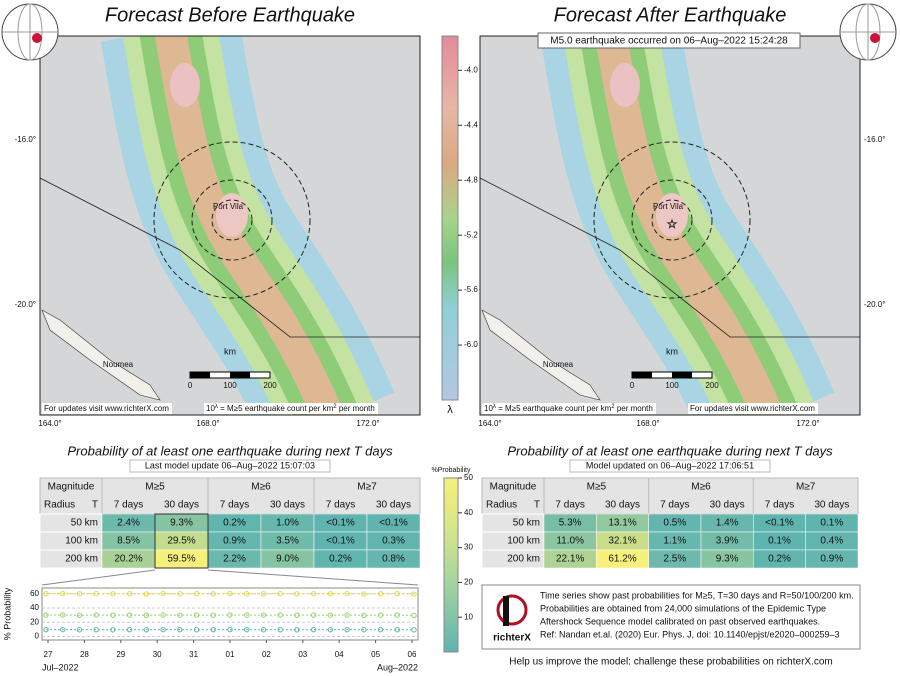 This screenshot has width=900, height=676. Describe the element at coordinates (339, 654) in the screenshot. I see `x-tick-label: 04` at that location.